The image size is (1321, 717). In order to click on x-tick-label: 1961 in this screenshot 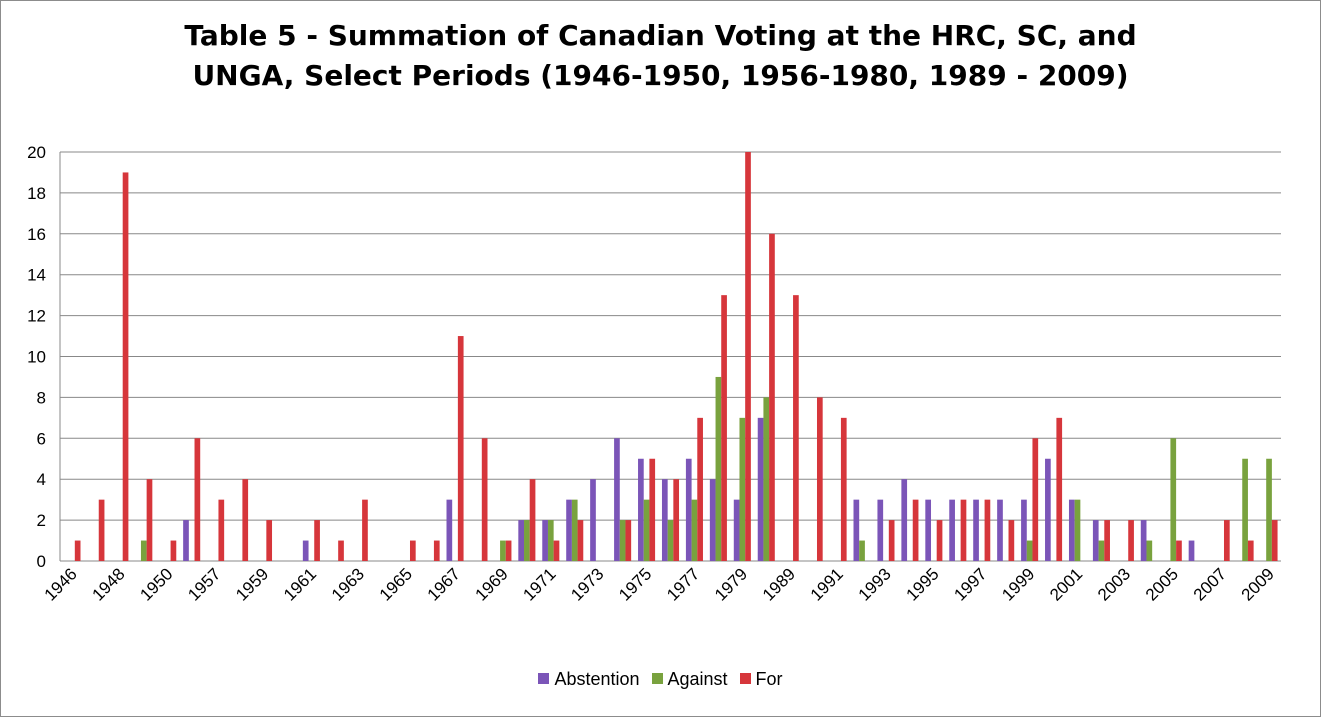, I will do `click(300, 584)`.